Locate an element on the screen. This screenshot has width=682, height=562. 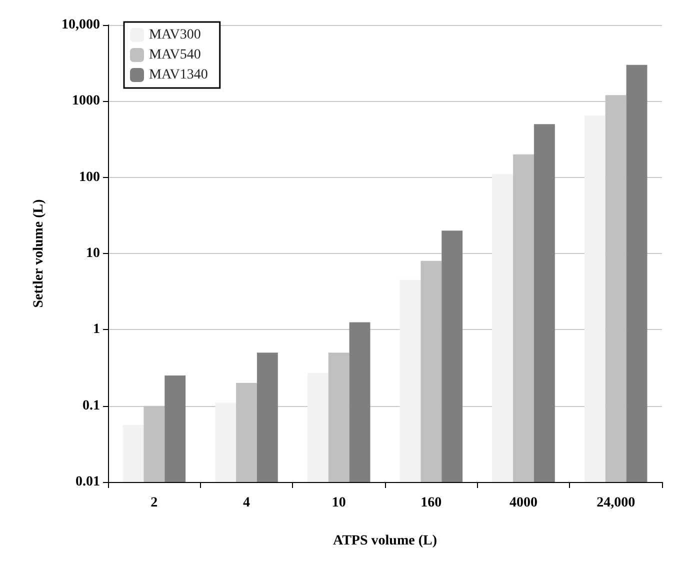
legend-label: MAV1340 is located at coordinates (178, 75).